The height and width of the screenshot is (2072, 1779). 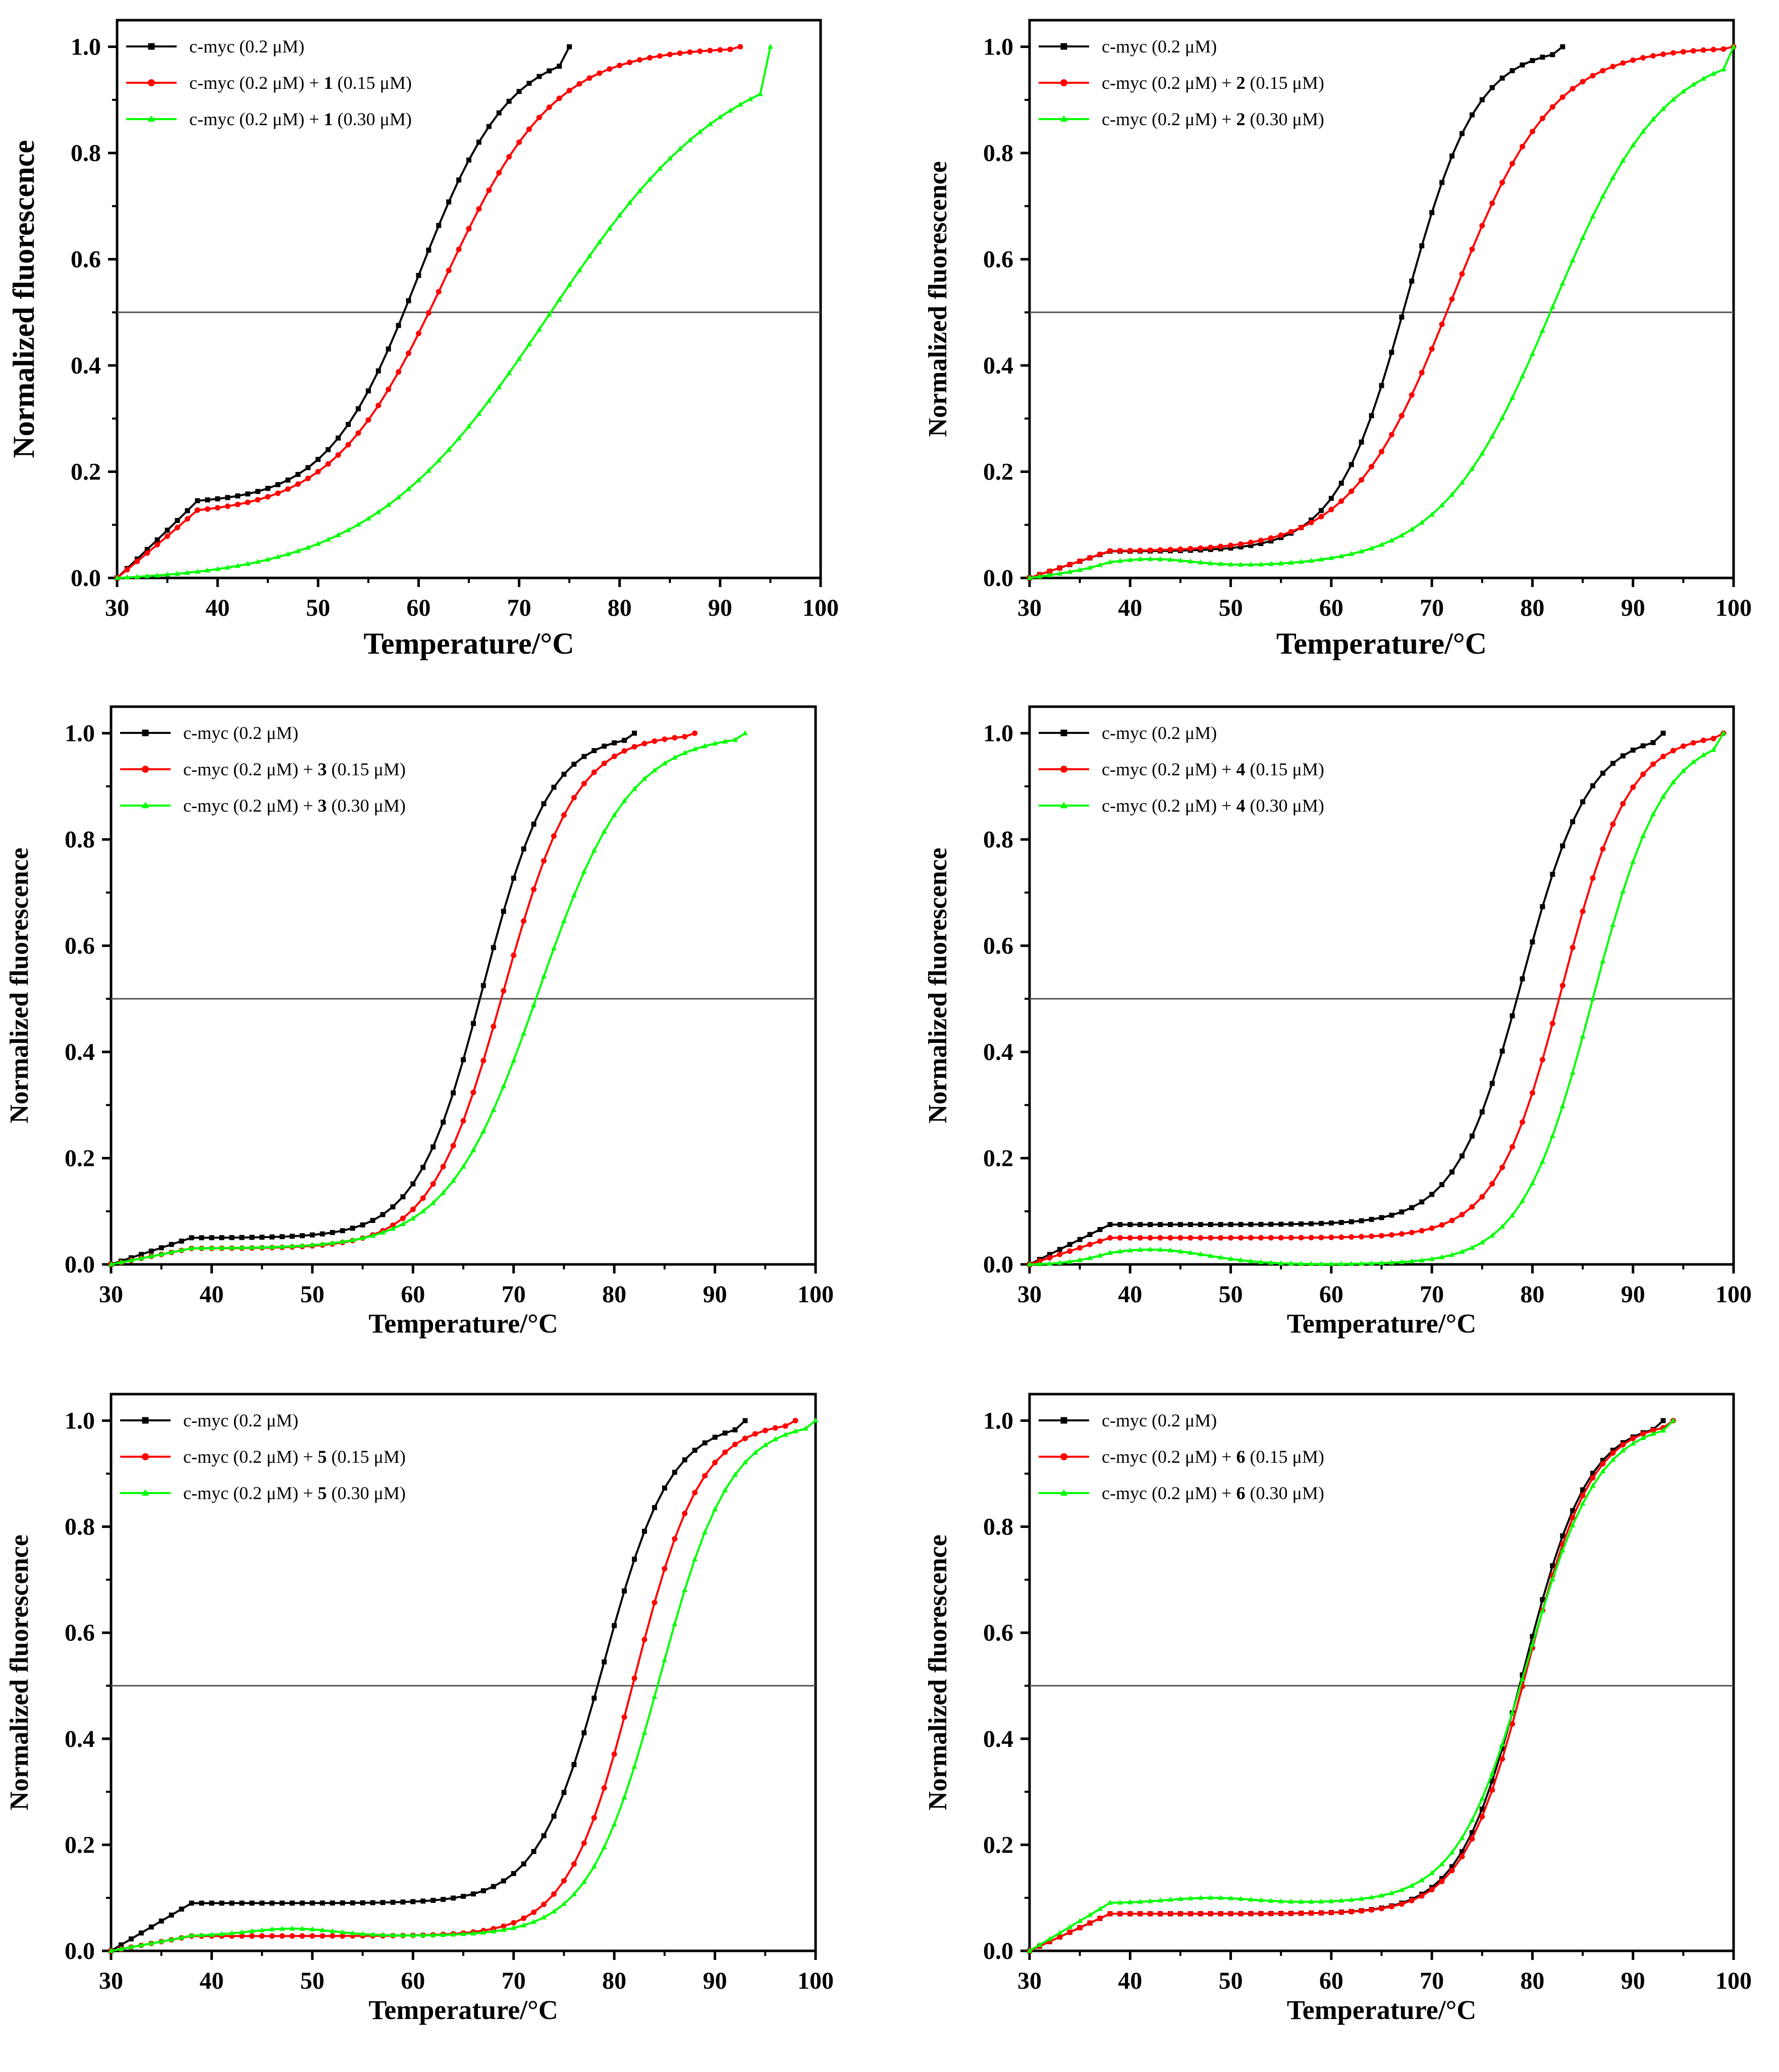 I want to click on legend-item: c-myc (0.2 μM) + 4 (0.15 μM), so click(x=1181, y=769).